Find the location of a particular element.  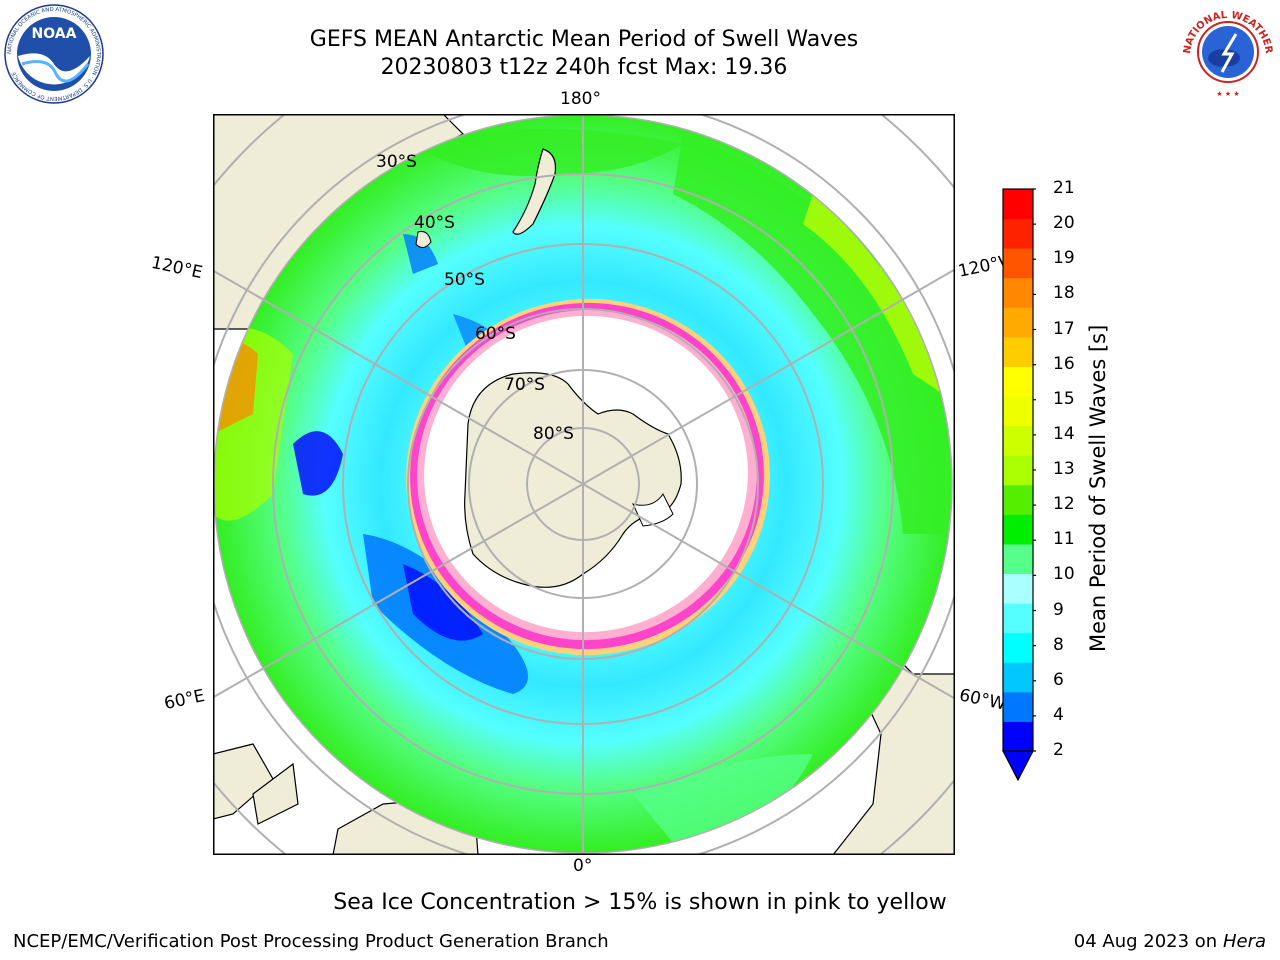

lon-label-0: 0° is located at coordinates (583, 866).